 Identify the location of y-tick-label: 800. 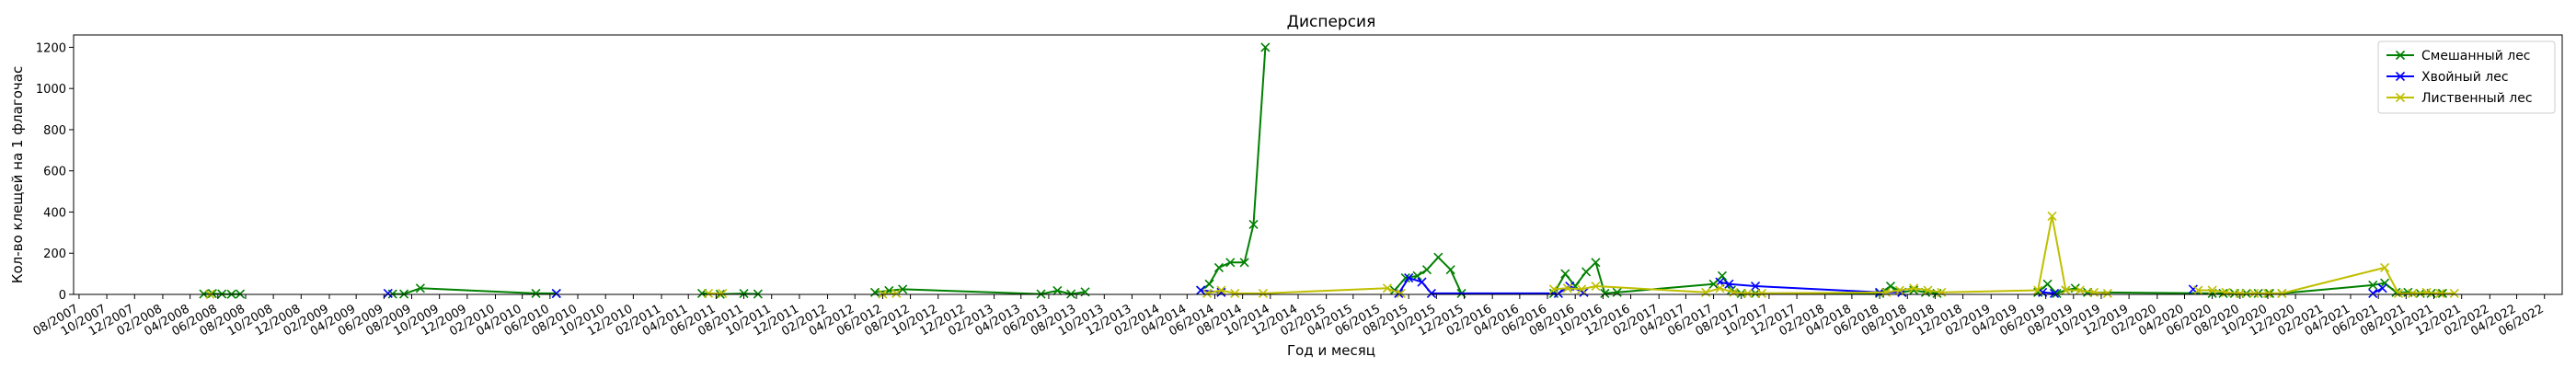
(54, 131).